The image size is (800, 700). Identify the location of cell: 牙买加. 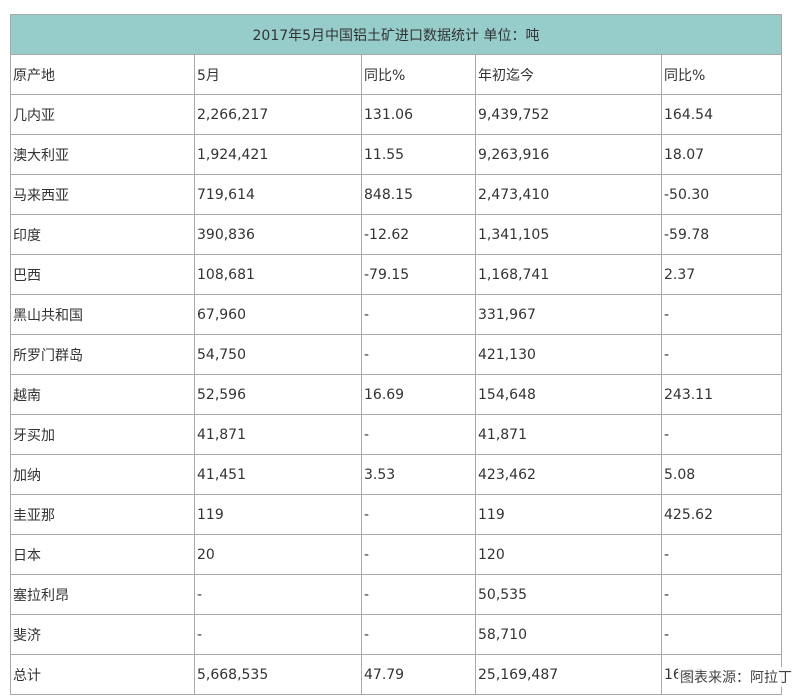
(102, 434).